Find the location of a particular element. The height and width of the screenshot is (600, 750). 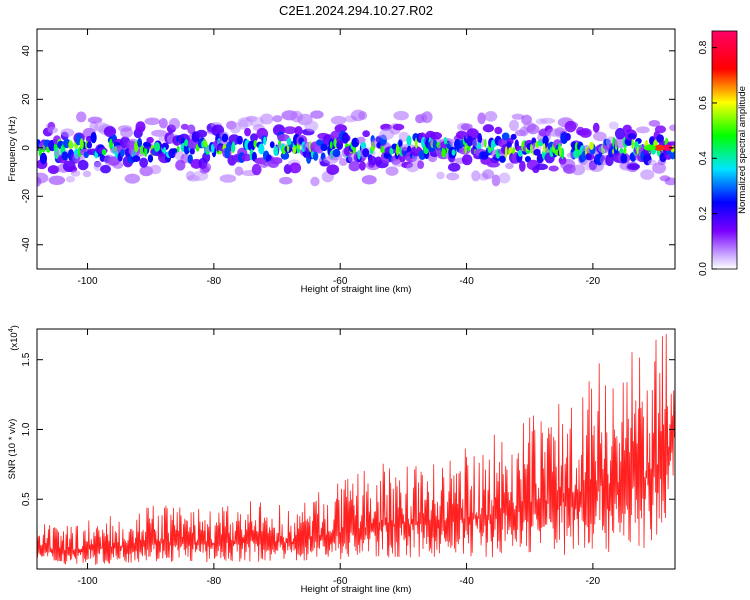

figure-title: C2E1.2024.294.10.27.R02 is located at coordinates (356, 10).